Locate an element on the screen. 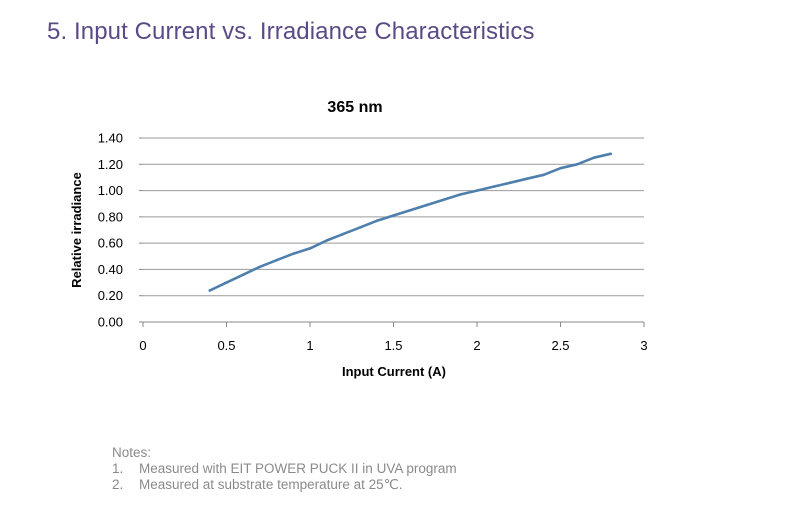 This screenshot has width=793, height=518. series-line is located at coordinates (410, 222).